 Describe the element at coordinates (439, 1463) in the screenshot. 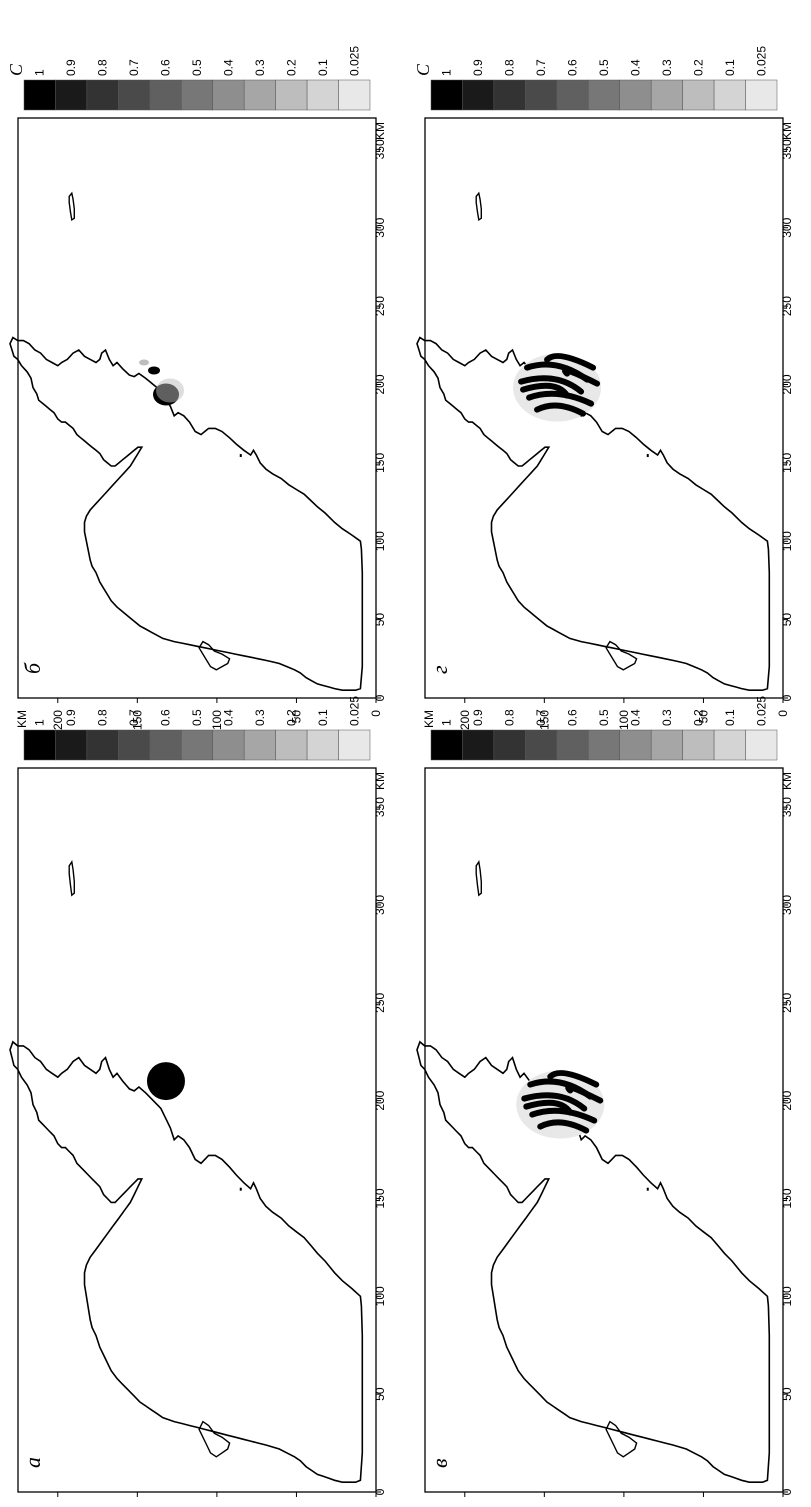

I see `panel-label: в` at that location.